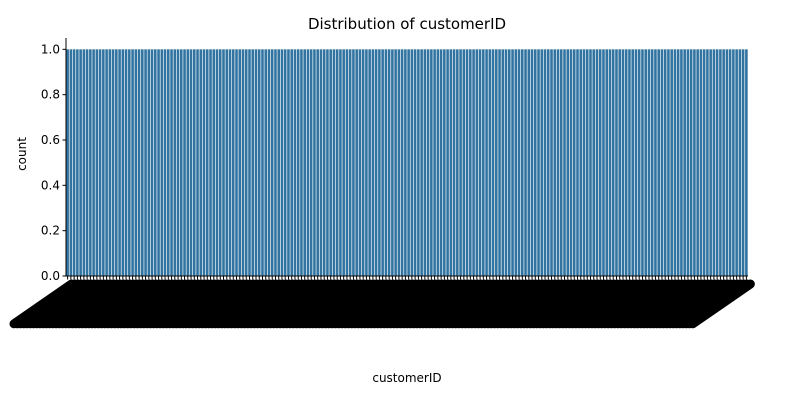 Image resolution: width=800 pixels, height=400 pixels. Describe the element at coordinates (50, 276) in the screenshot. I see `y-tick-label: 0.0` at that location.